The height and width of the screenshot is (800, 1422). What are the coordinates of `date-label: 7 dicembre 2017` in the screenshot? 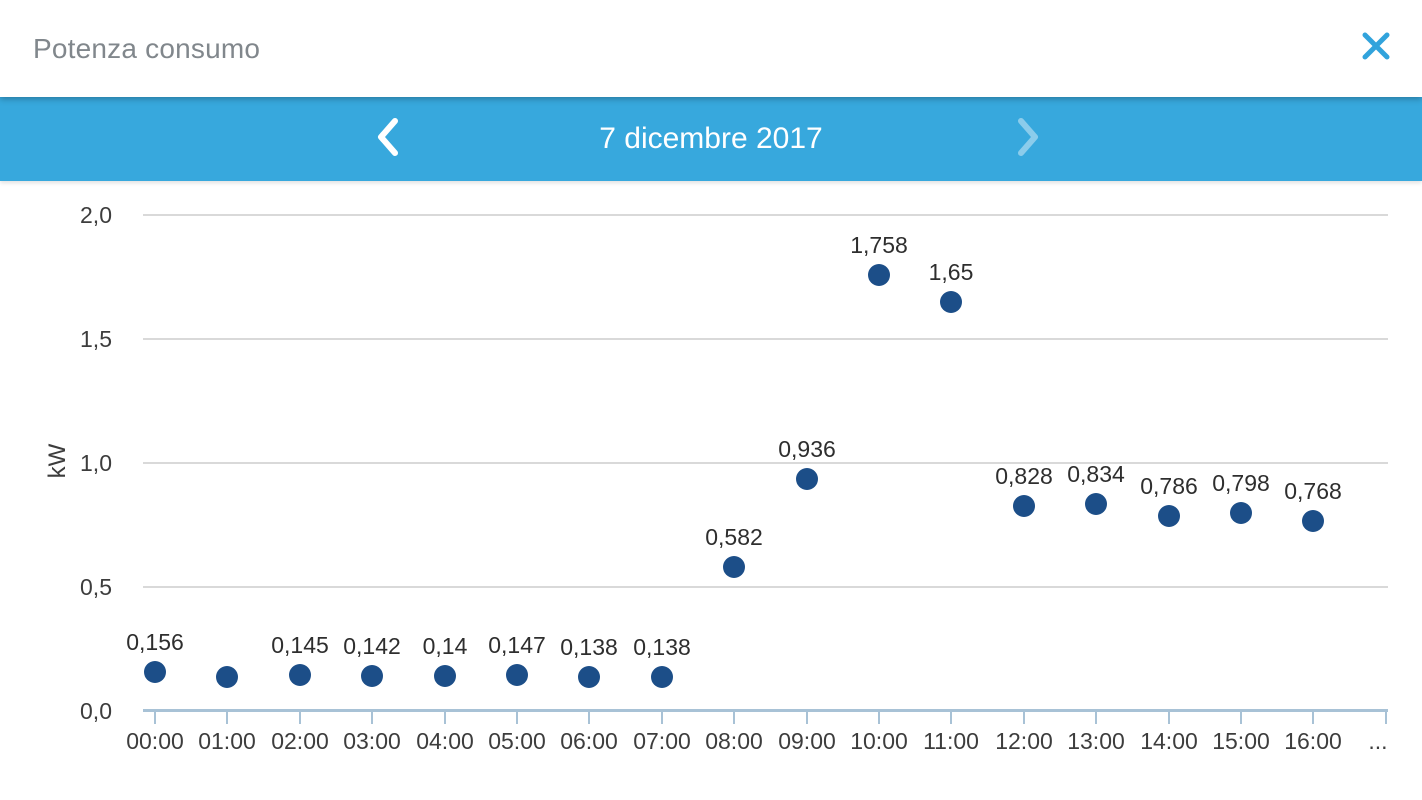 It's located at (711, 138).